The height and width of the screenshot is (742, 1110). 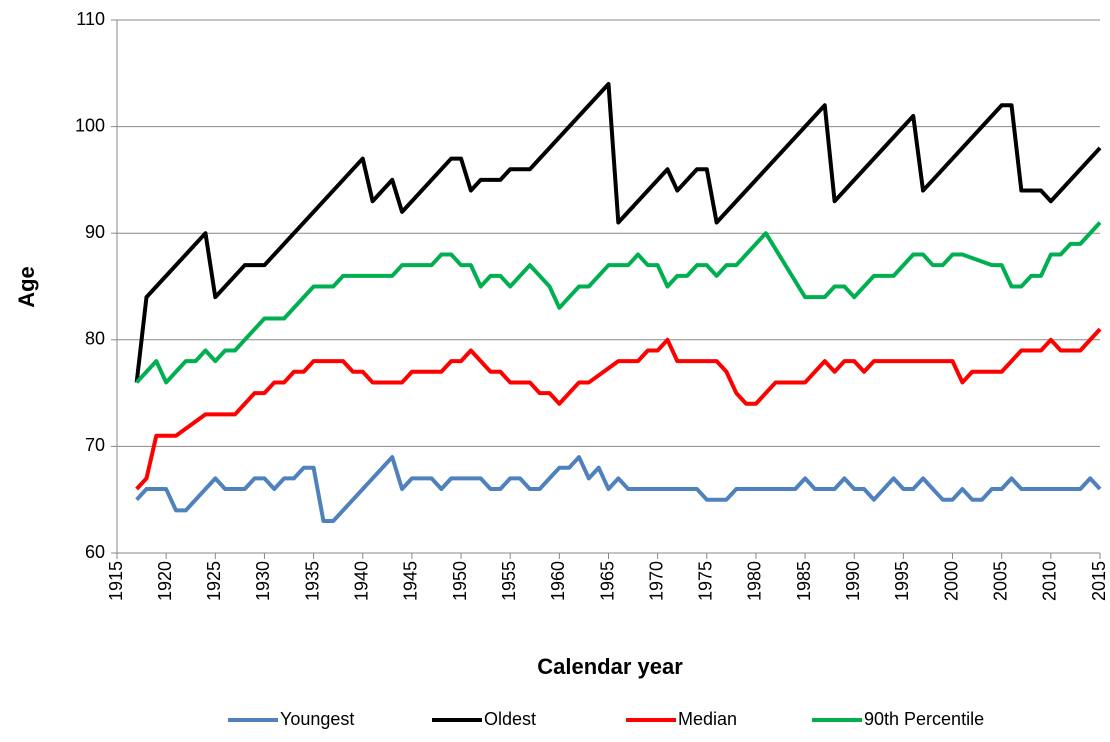 What do you see at coordinates (1000, 581) in the screenshot?
I see `x-tick-label: 2005` at bounding box center [1000, 581].